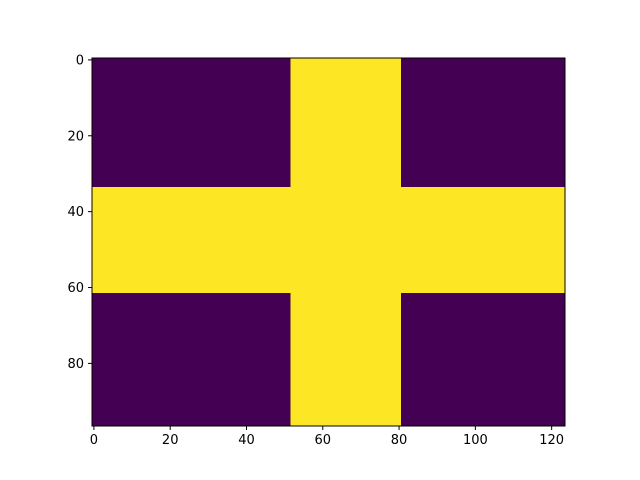  I want to click on y-tick-label: 0, so click(80, 60).